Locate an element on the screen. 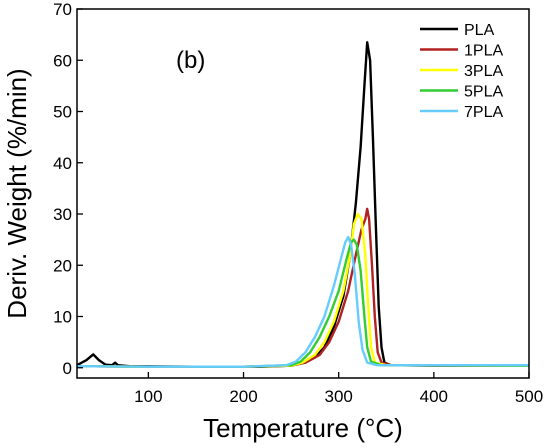  y-axis-label: Deriv. Weight (%/min) is located at coordinates (17, 193).